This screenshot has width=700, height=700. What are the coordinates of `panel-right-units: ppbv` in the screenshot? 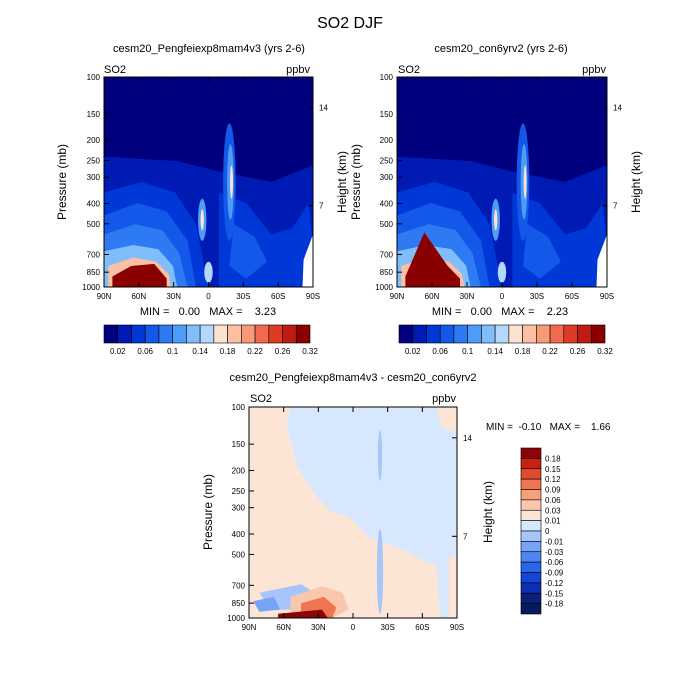 It's located at (594, 70).